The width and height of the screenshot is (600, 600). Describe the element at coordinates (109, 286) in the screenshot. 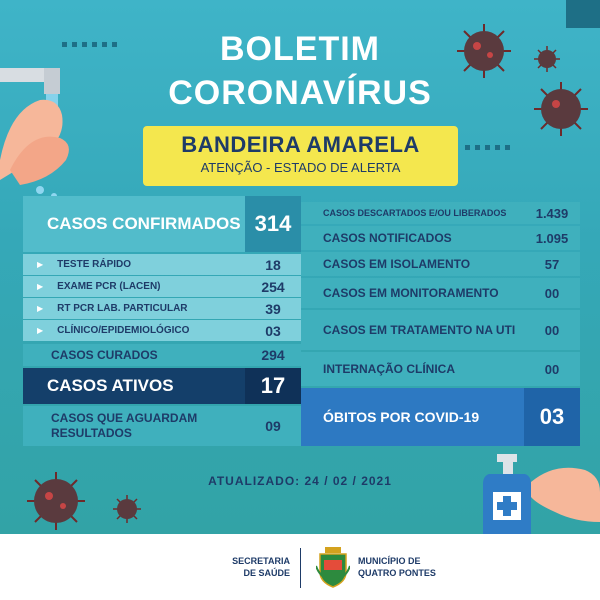

I see `breakdown-label-2: EXAME PCR (LACEN)` at that location.